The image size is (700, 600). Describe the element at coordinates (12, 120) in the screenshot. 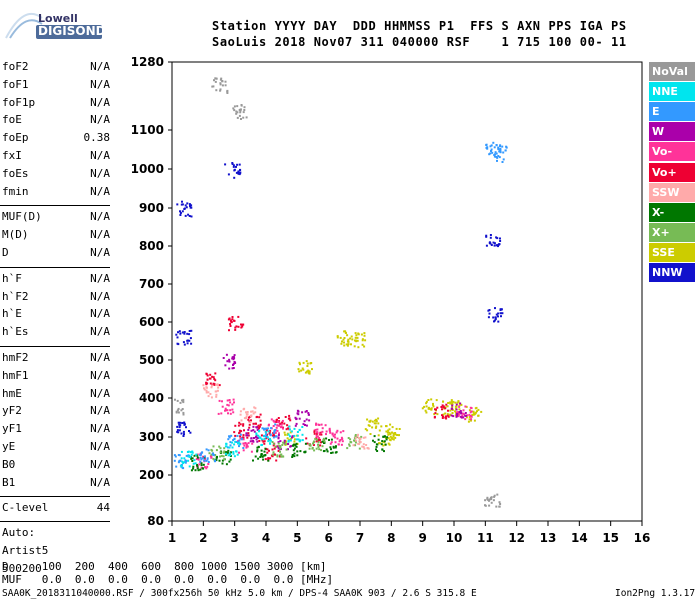

I see `param-name: foE` at that location.